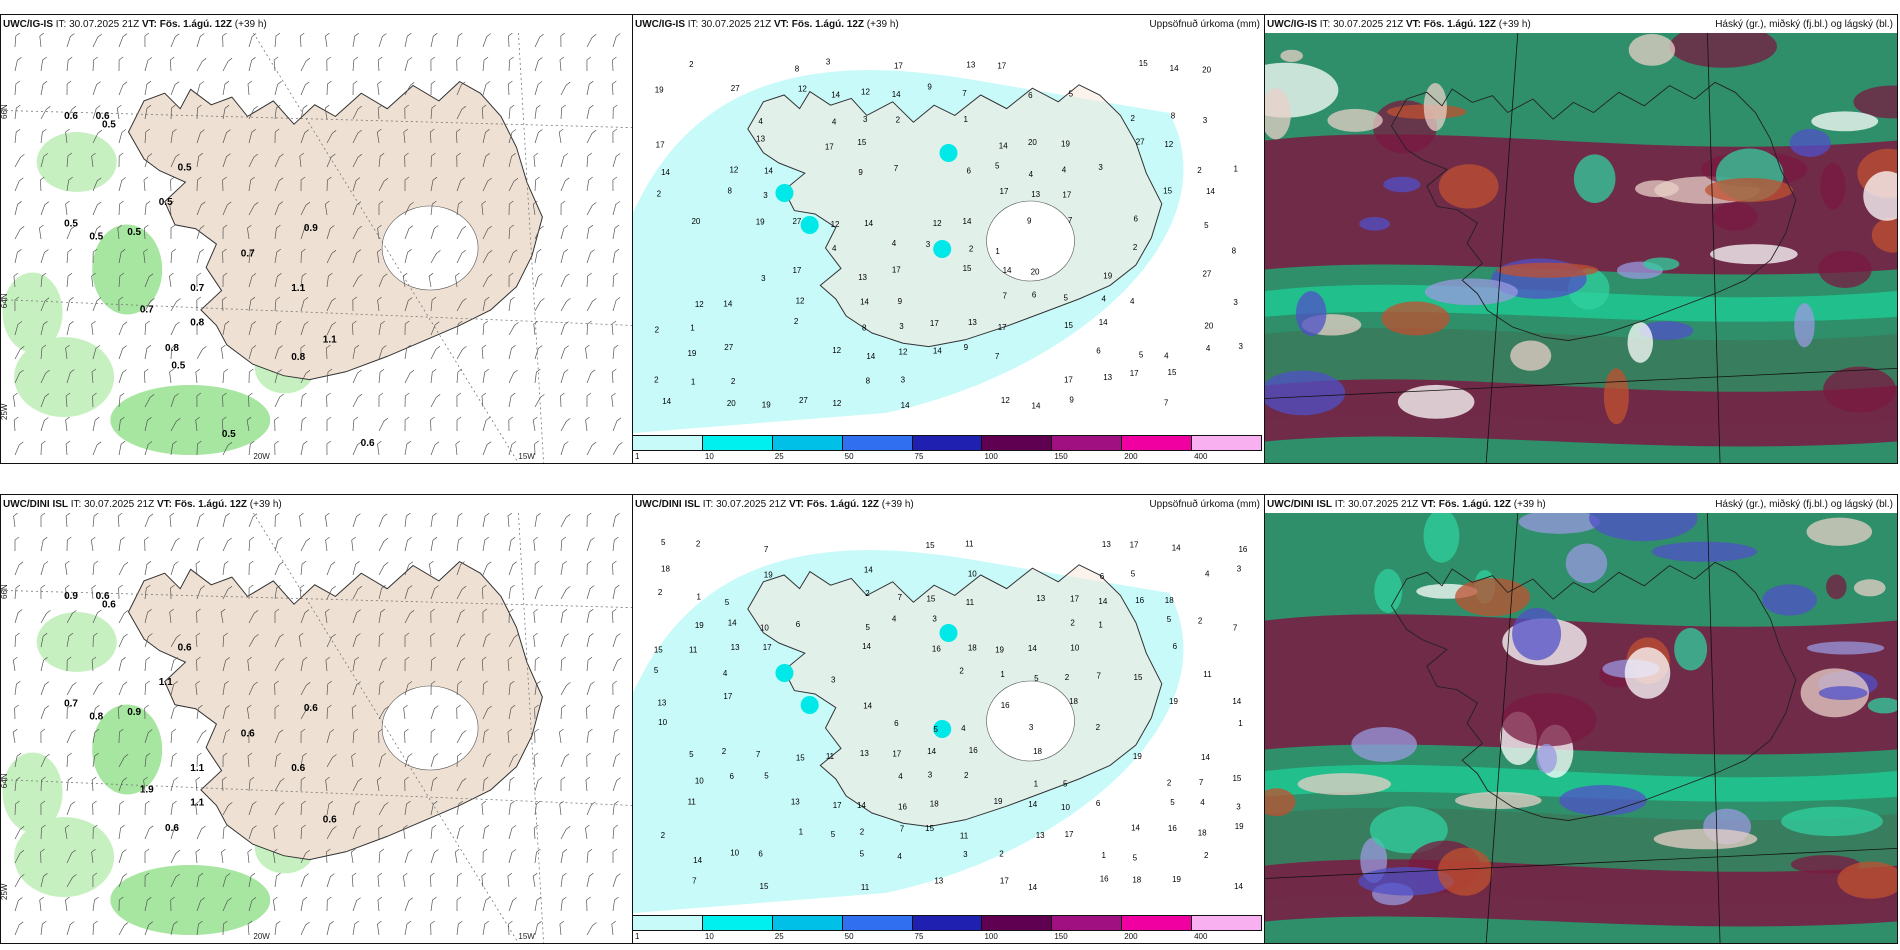 The width and height of the screenshot is (1900, 950). I want to click on iceland-landmass, so click(955, 216).